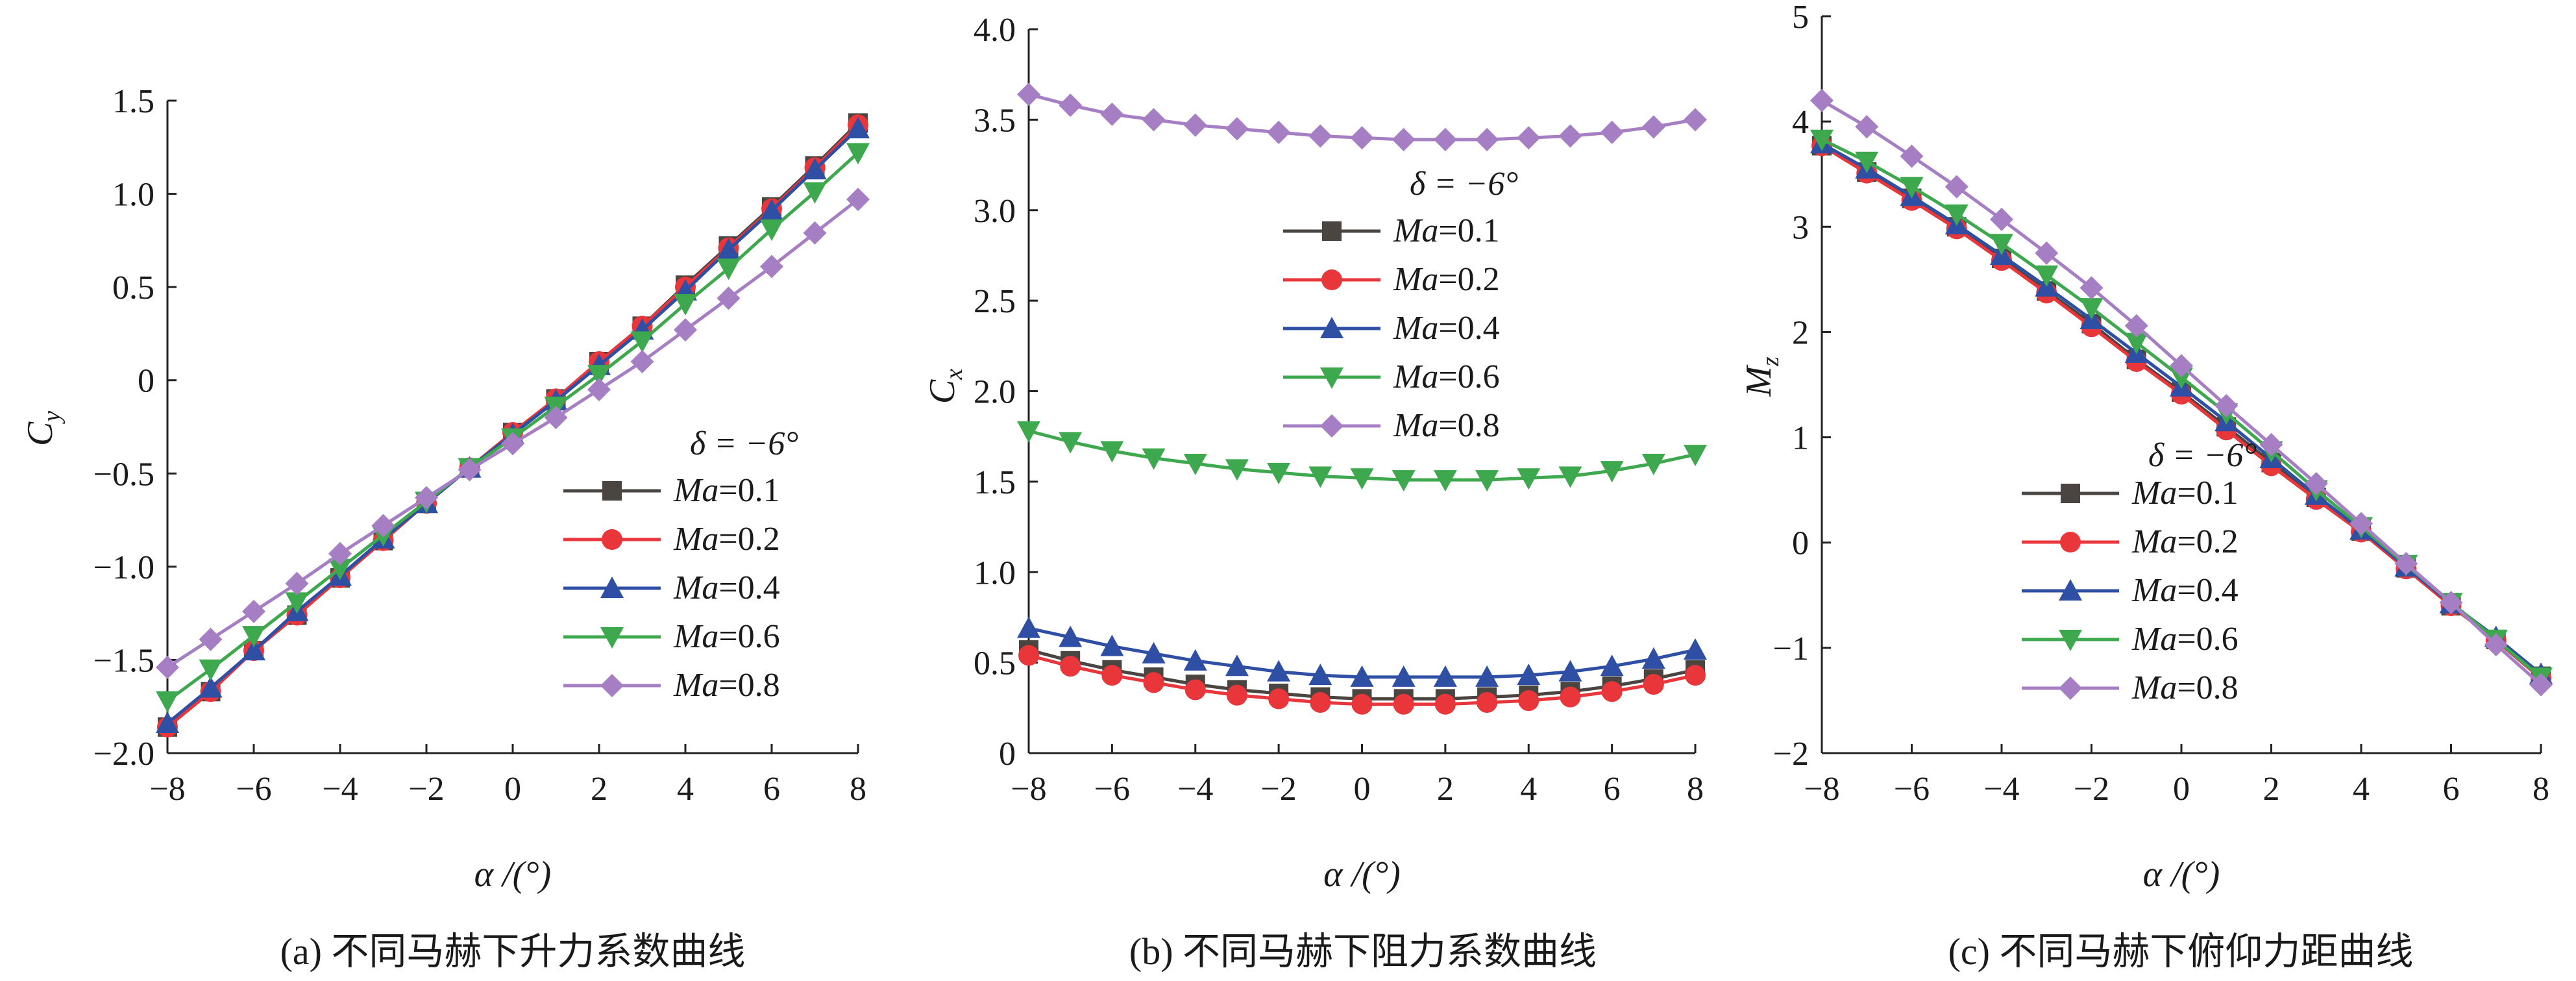 The height and width of the screenshot is (981, 2576). Describe the element at coordinates (1791, 754) in the screenshot. I see `y-tick-label: −2` at that location.